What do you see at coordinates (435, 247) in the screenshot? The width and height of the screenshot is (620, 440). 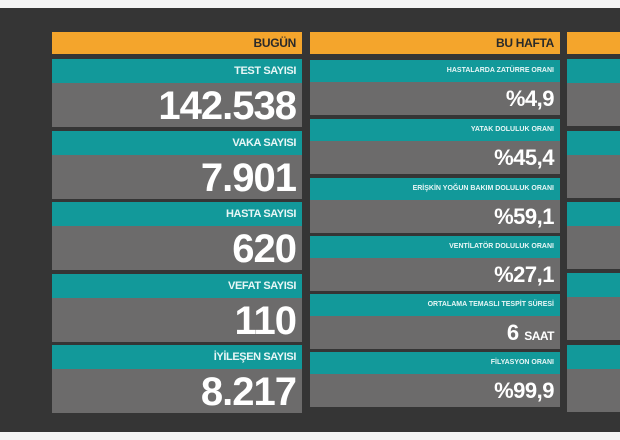 I see `week-stat-label: VENTİLATÖR DOLULUK ORANI` at bounding box center [435, 247].